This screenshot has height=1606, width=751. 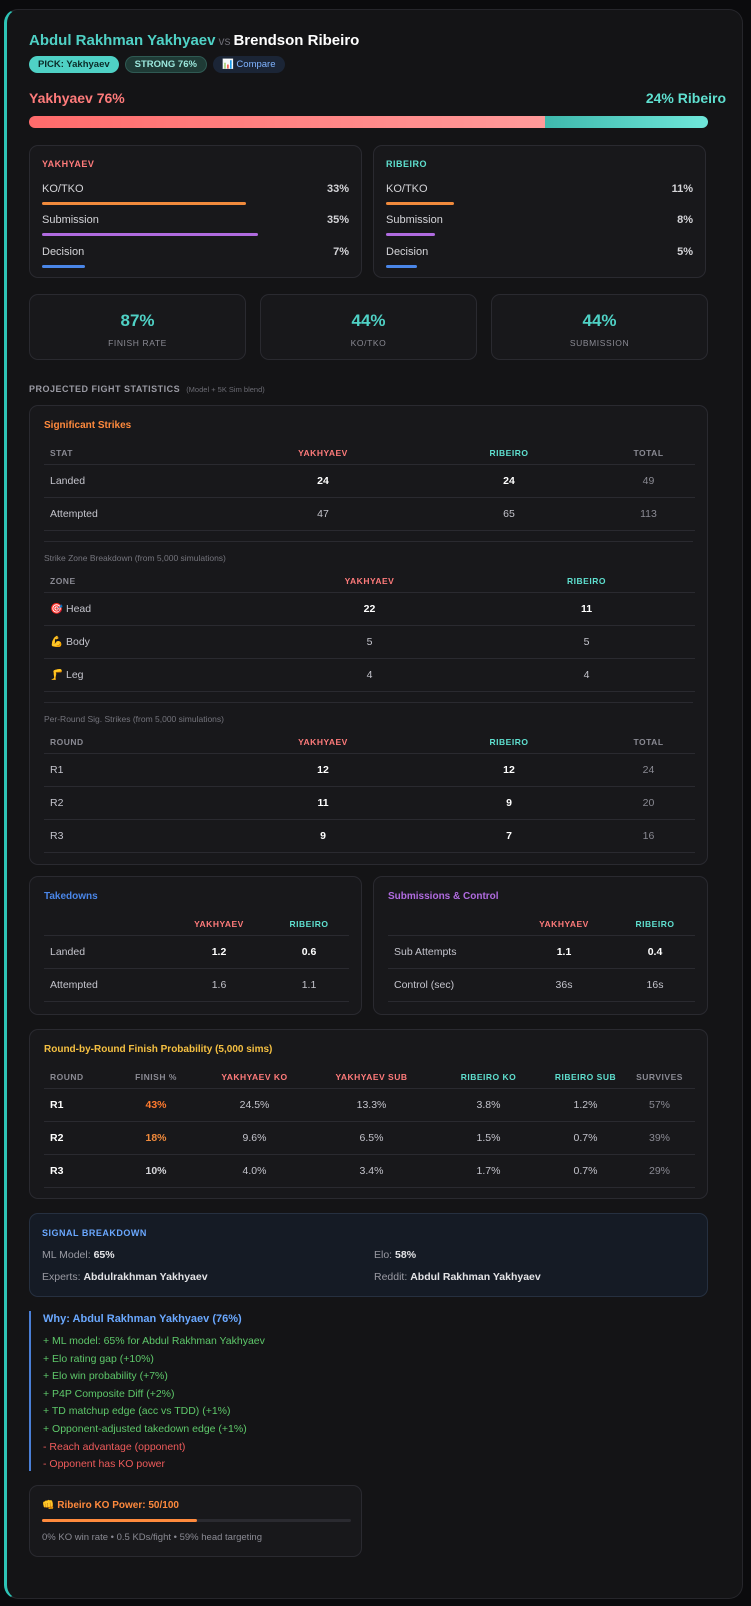 What do you see at coordinates (509, 514) in the screenshot?
I see `cell: 65` at bounding box center [509, 514].